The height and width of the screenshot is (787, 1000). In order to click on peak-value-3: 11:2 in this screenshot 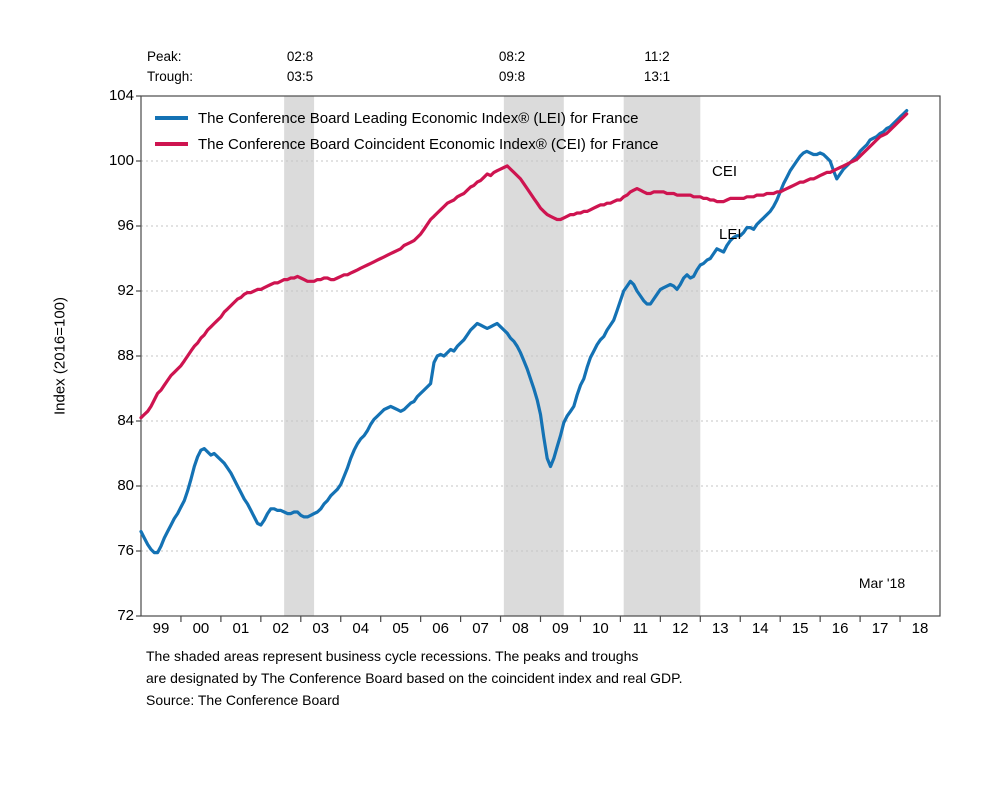, I will do `click(657, 56)`.